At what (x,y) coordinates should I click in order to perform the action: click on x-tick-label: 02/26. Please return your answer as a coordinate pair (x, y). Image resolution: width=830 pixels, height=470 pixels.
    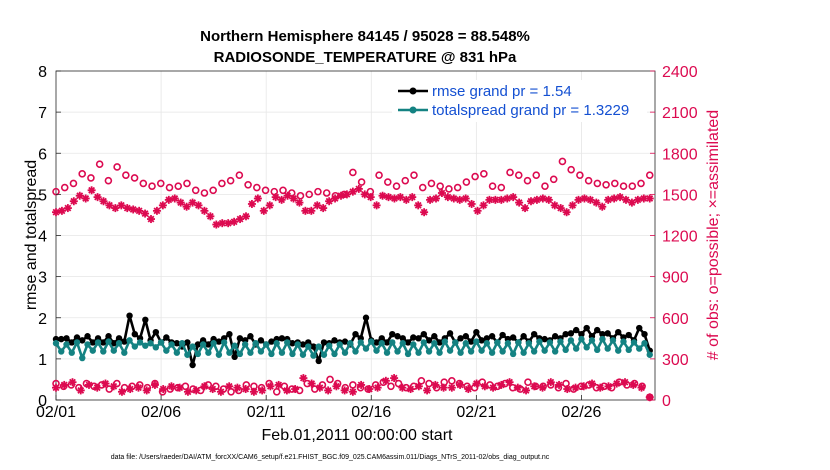
    Looking at the image, I should click on (581, 412).